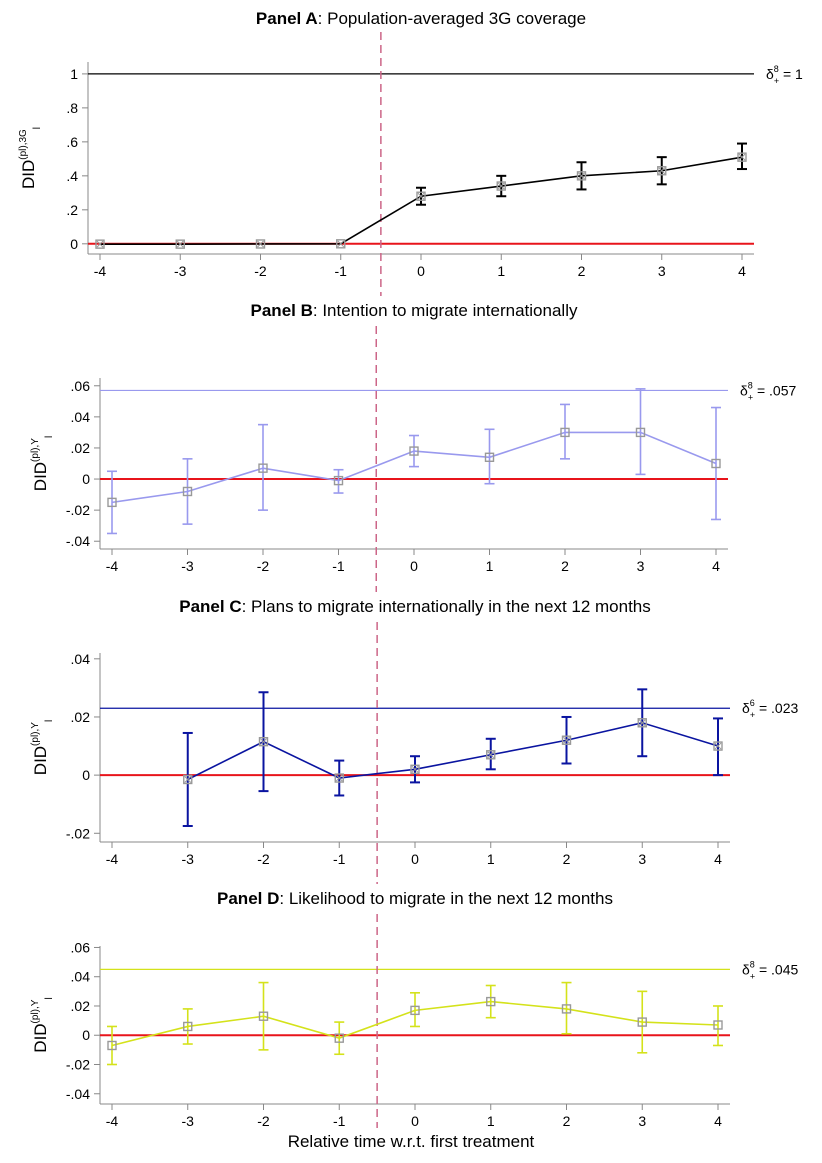 Image resolution: width=822 pixels, height=1163 pixels. Describe the element at coordinates (72, 108) in the screenshot. I see `y-tick-label: .8` at that location.